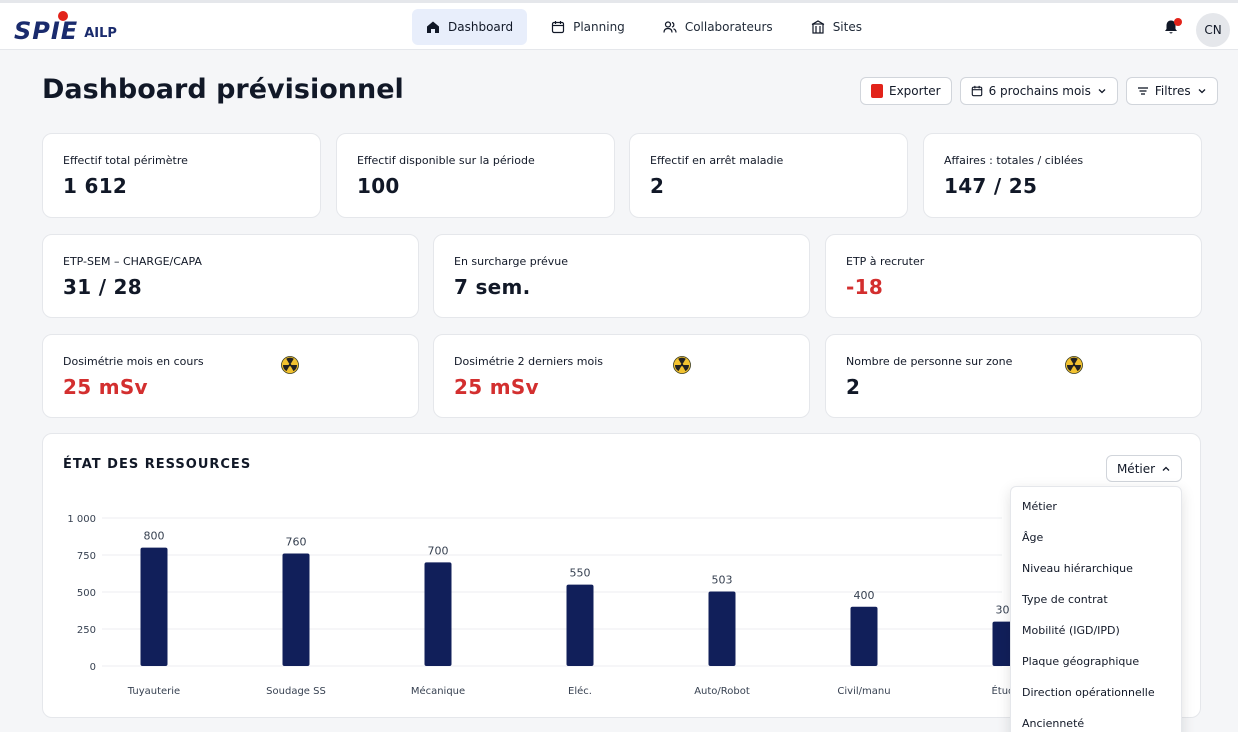 The width and height of the screenshot is (1238, 732). I want to click on logo-subtitle: AILP, so click(100, 33).